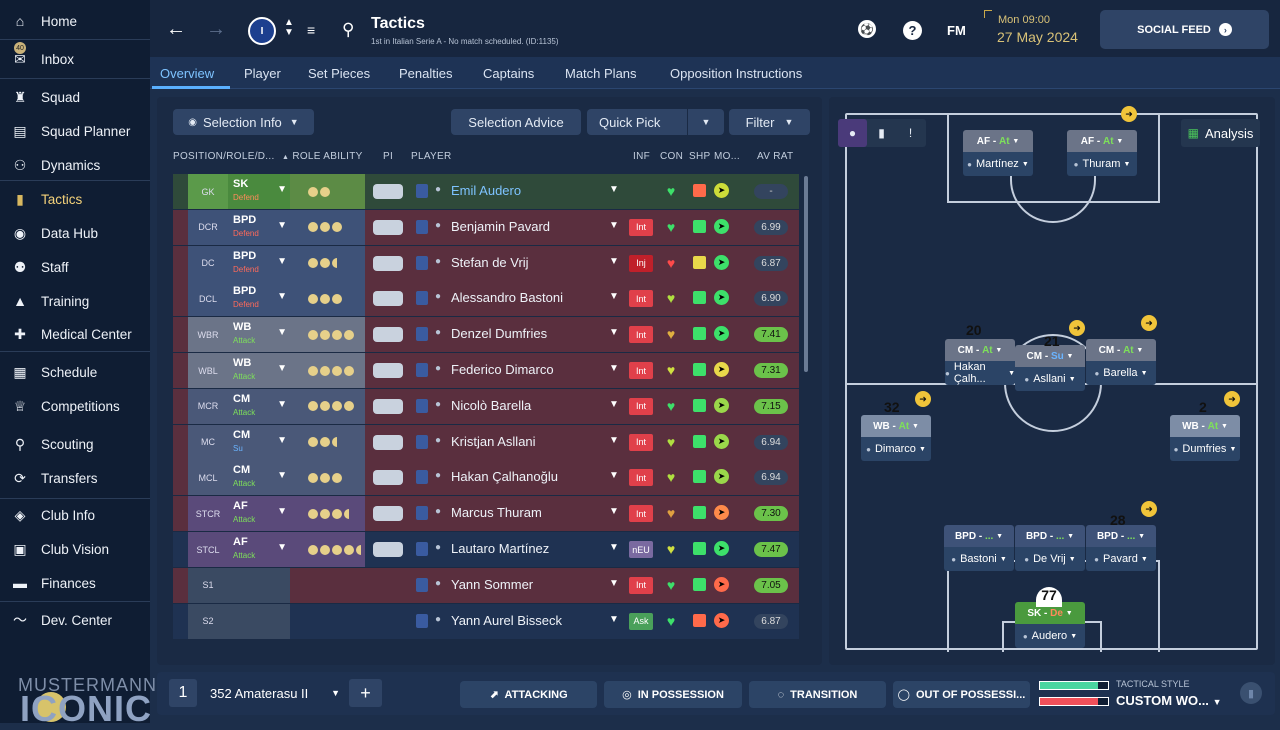 The image size is (1280, 730). Describe the element at coordinates (486, 478) in the screenshot. I see `table-row: MCL CM Attack ▼ ● Hakan Çalhanoğlu ▼ Int ♥ ➤ 6.94` at that location.